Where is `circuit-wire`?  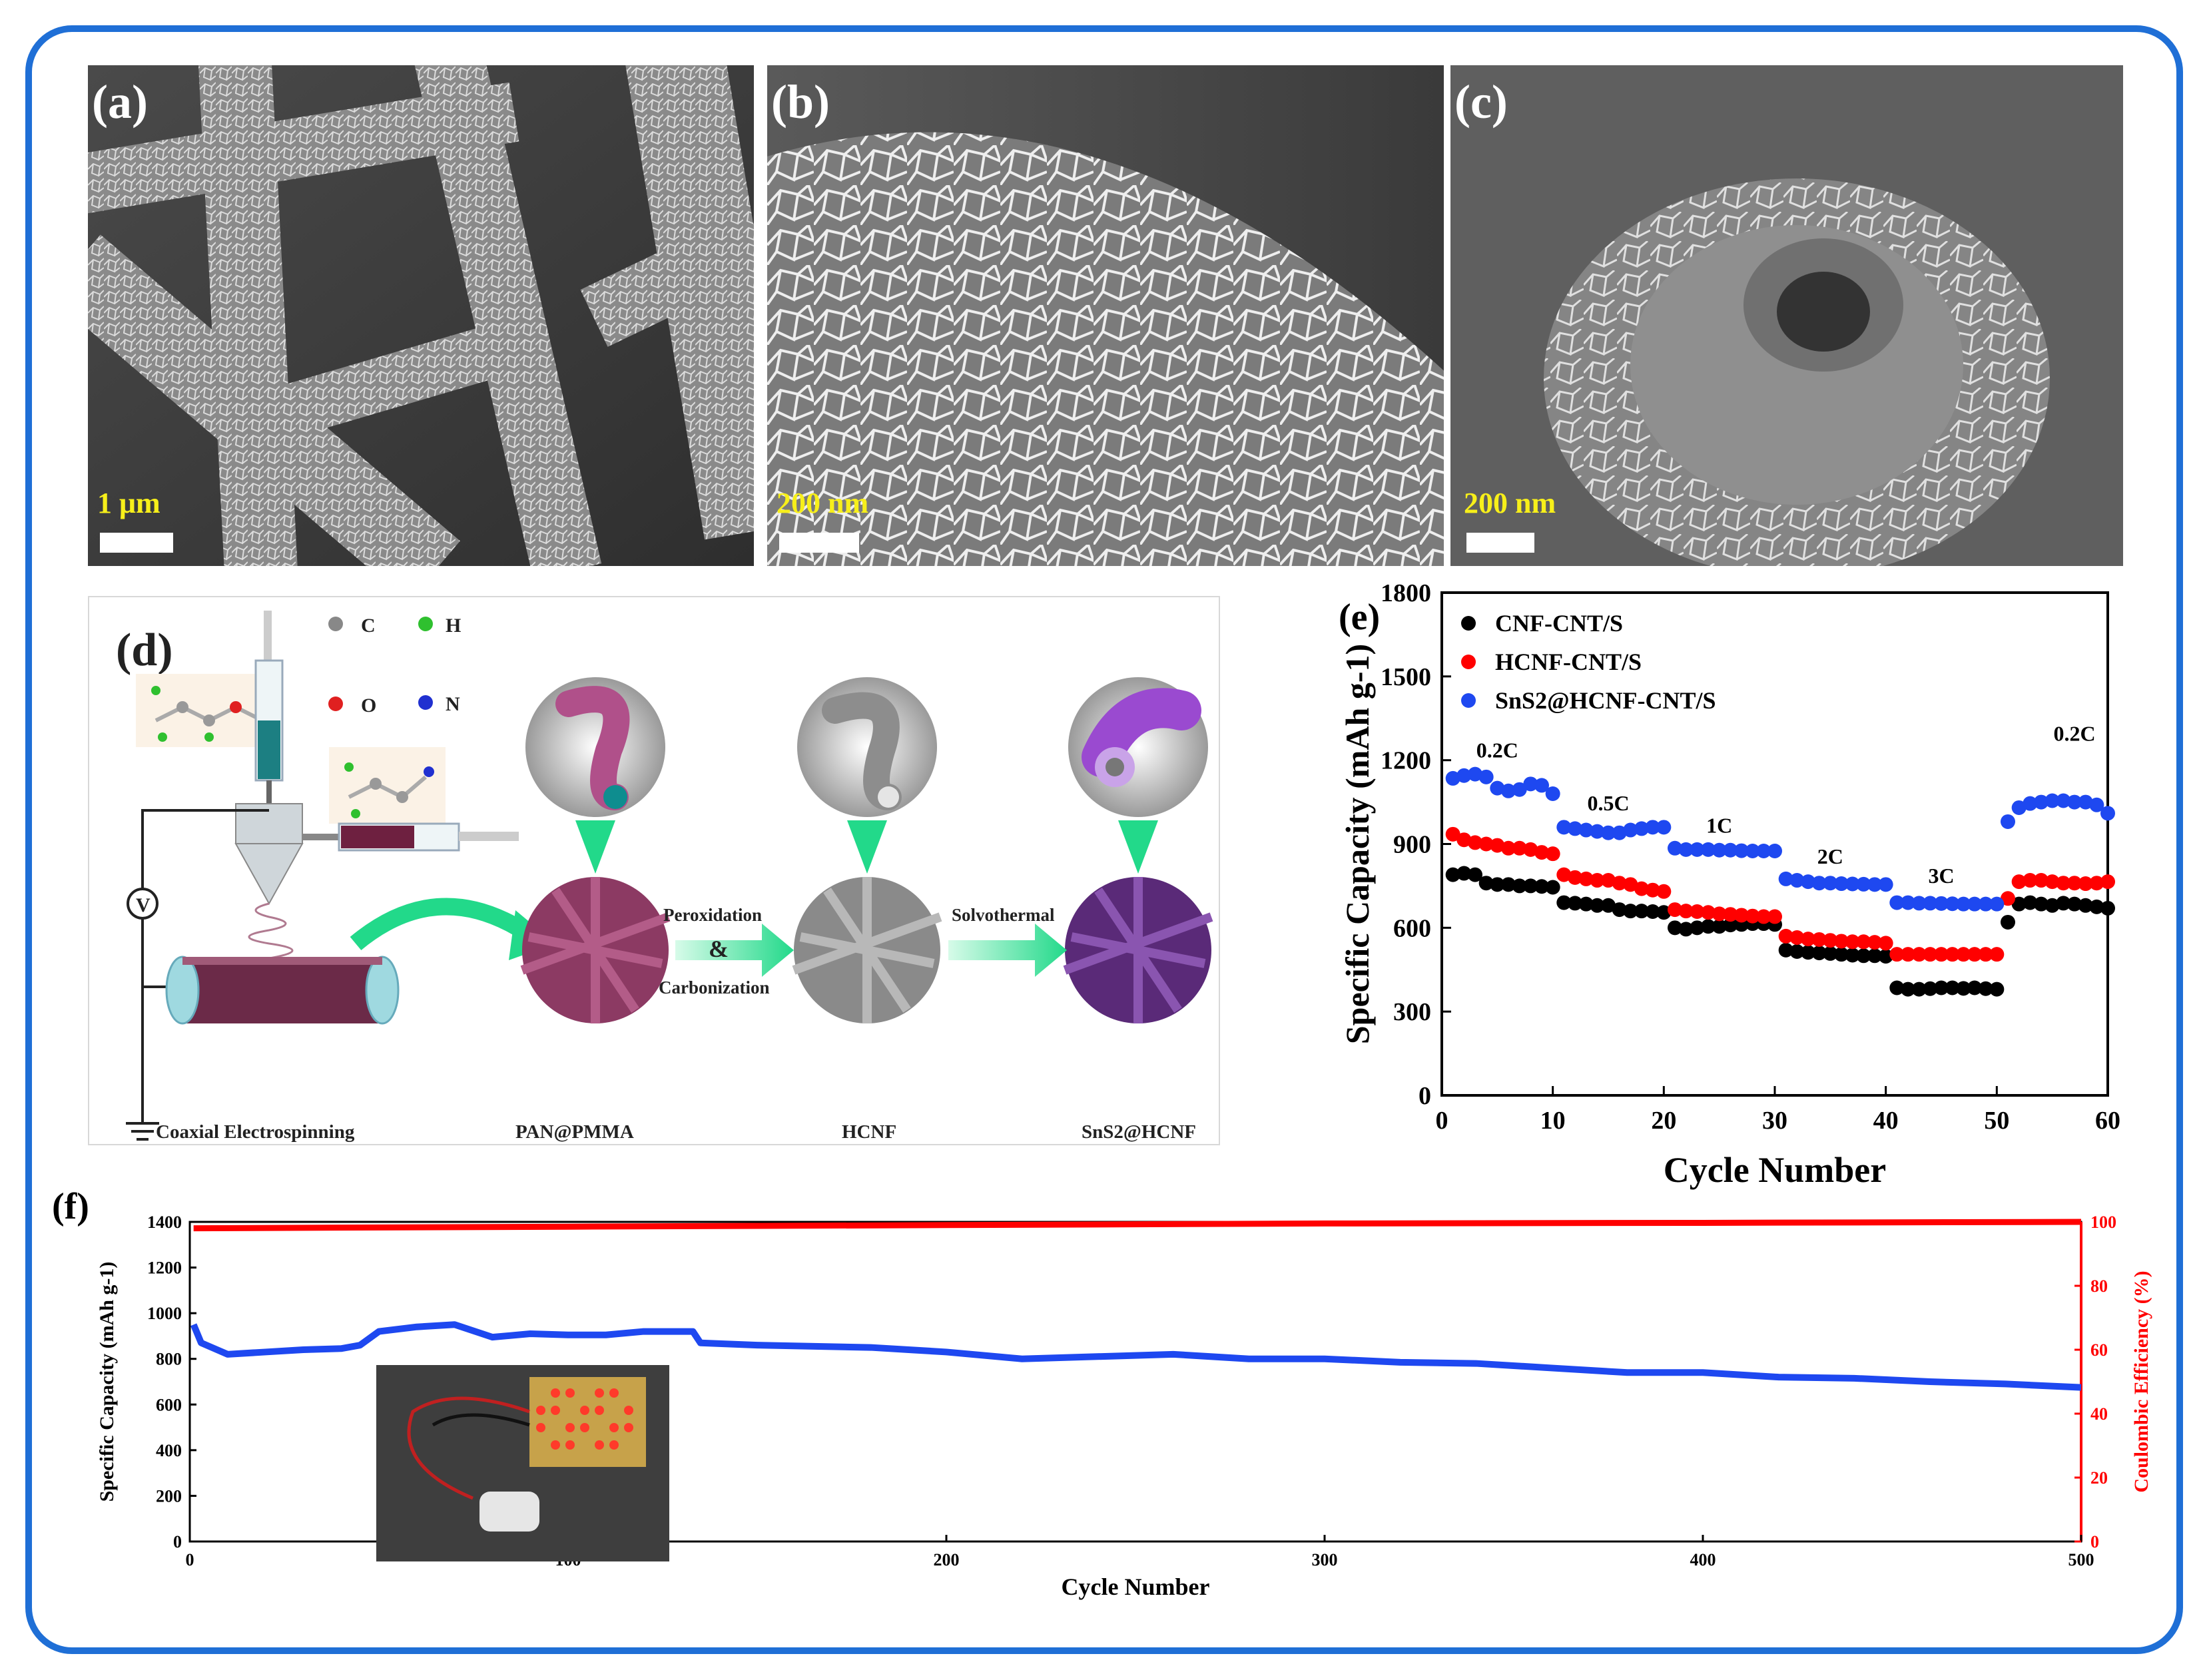 circuit-wire is located at coordinates (205, 966).